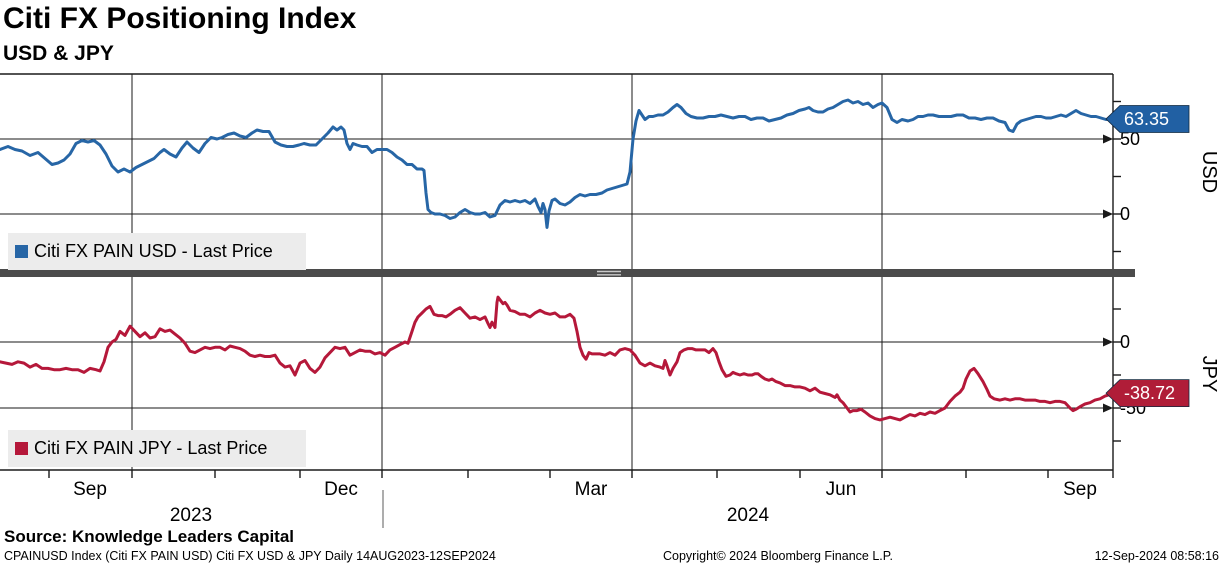 This screenshot has width=1224, height=566. What do you see at coordinates (21, 251) in the screenshot?
I see `usd-legend-swatch-icon` at bounding box center [21, 251].